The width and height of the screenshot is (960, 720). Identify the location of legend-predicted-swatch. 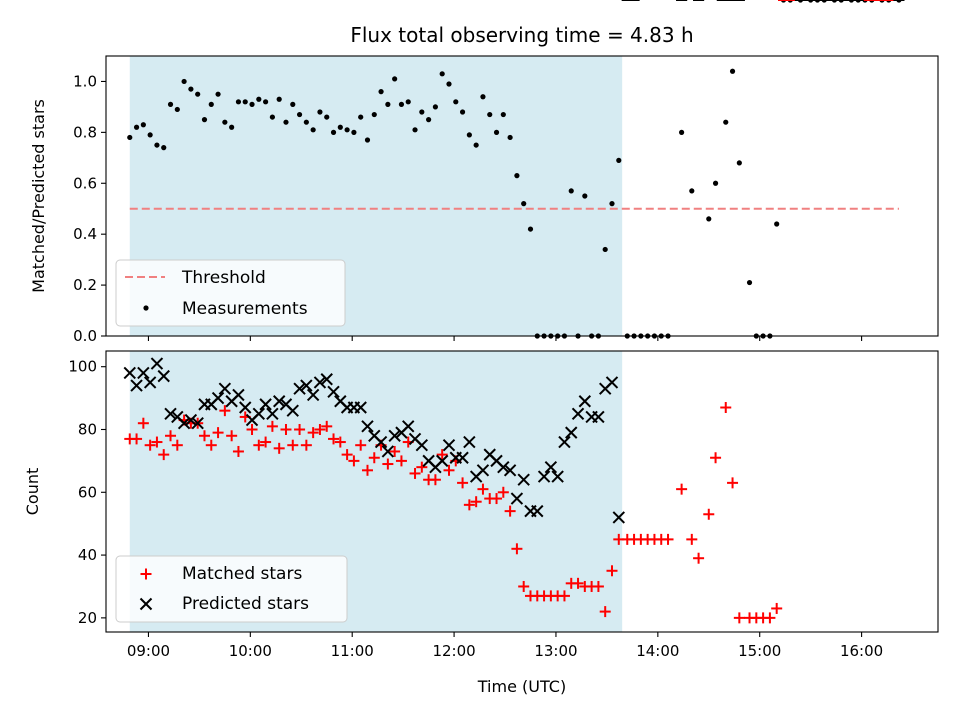
(146, 604).